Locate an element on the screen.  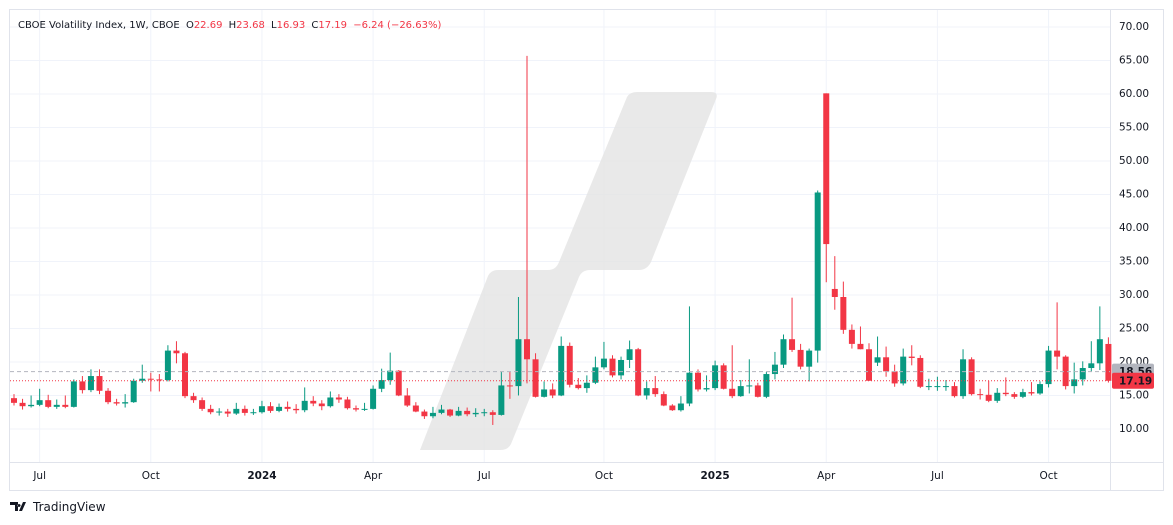
footer-text: TradingView is located at coordinates (69, 507).